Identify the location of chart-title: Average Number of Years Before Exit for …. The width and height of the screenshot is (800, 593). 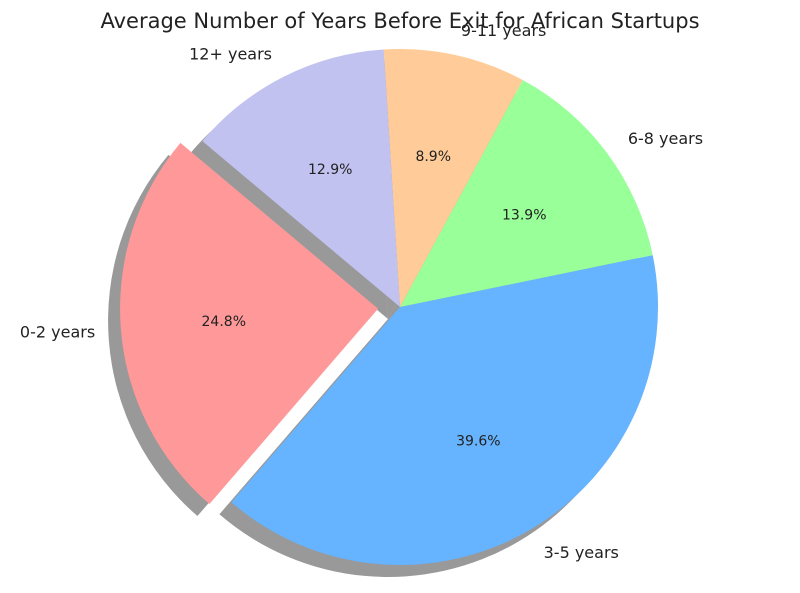
(399, 21).